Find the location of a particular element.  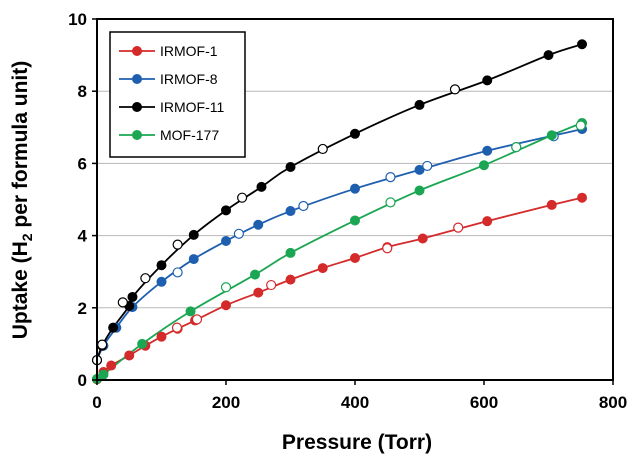

legend-label: IRMOF-8 is located at coordinates (189, 79).